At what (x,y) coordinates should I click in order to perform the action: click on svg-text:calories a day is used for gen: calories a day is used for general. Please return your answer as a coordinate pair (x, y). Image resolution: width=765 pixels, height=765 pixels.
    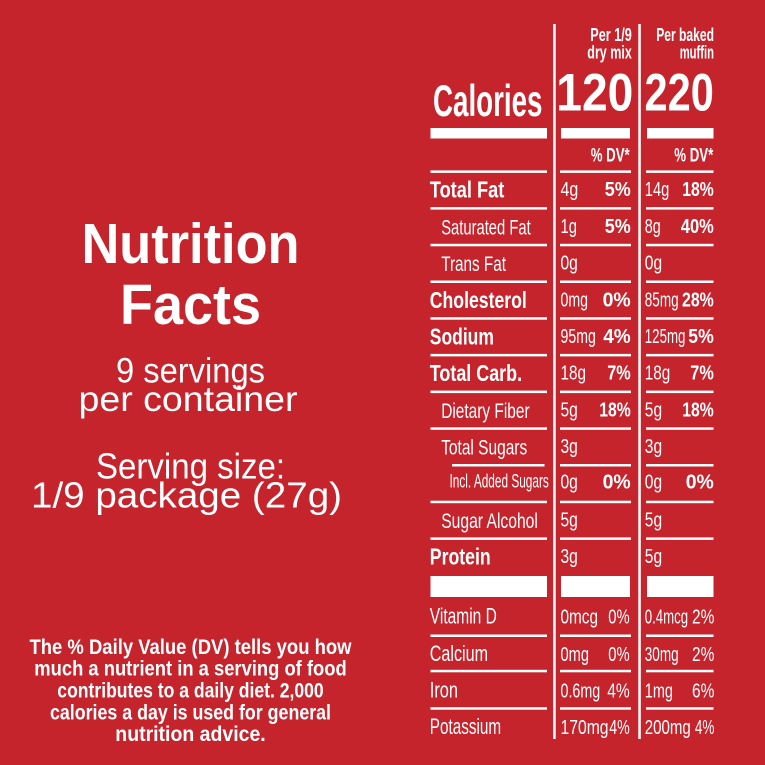
    Looking at the image, I should click on (190, 712).